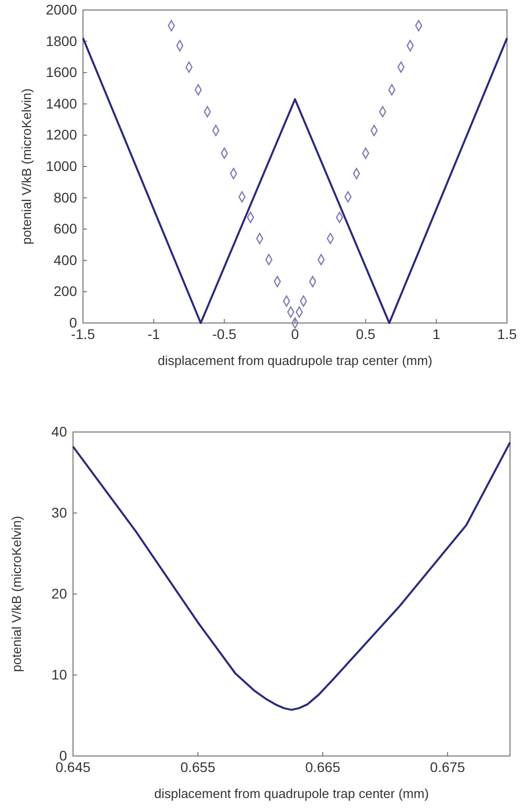 This screenshot has height=811, width=520. What do you see at coordinates (436, 334) in the screenshot?
I see `x-tick-label: 1` at bounding box center [436, 334].